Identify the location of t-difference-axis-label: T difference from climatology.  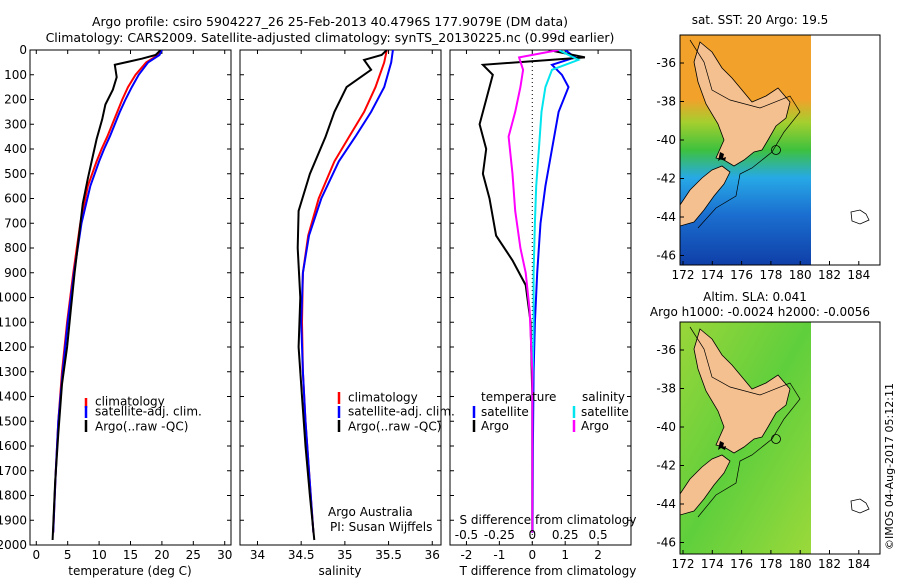
(548, 571).